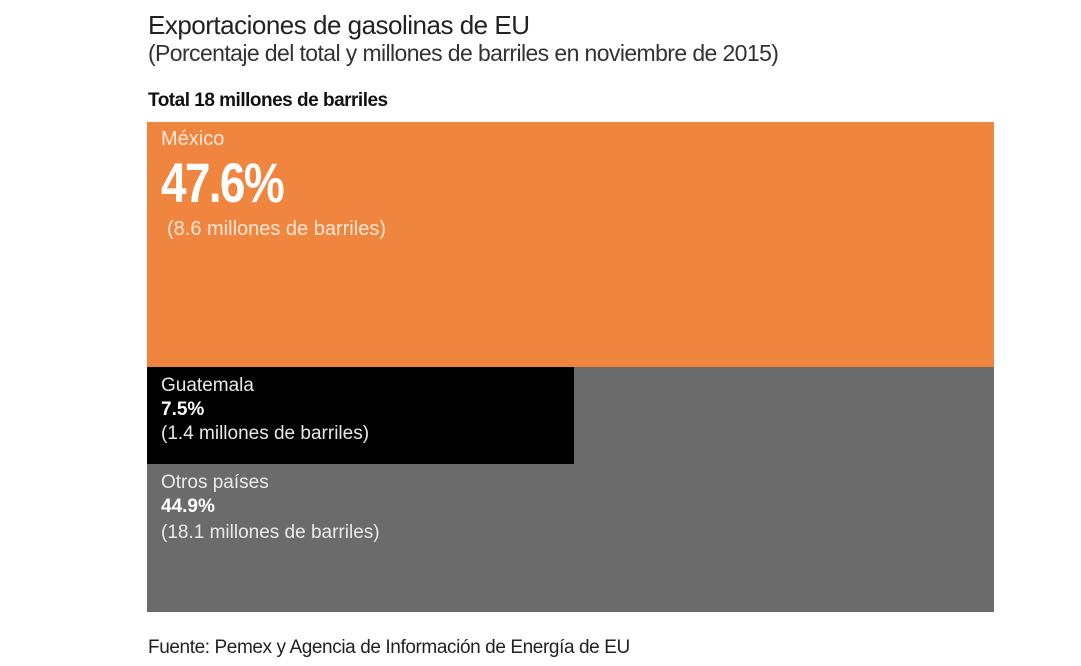 This screenshot has height=666, width=1081. What do you see at coordinates (183, 409) in the screenshot?
I see `segment-percent: 7.5%` at bounding box center [183, 409].